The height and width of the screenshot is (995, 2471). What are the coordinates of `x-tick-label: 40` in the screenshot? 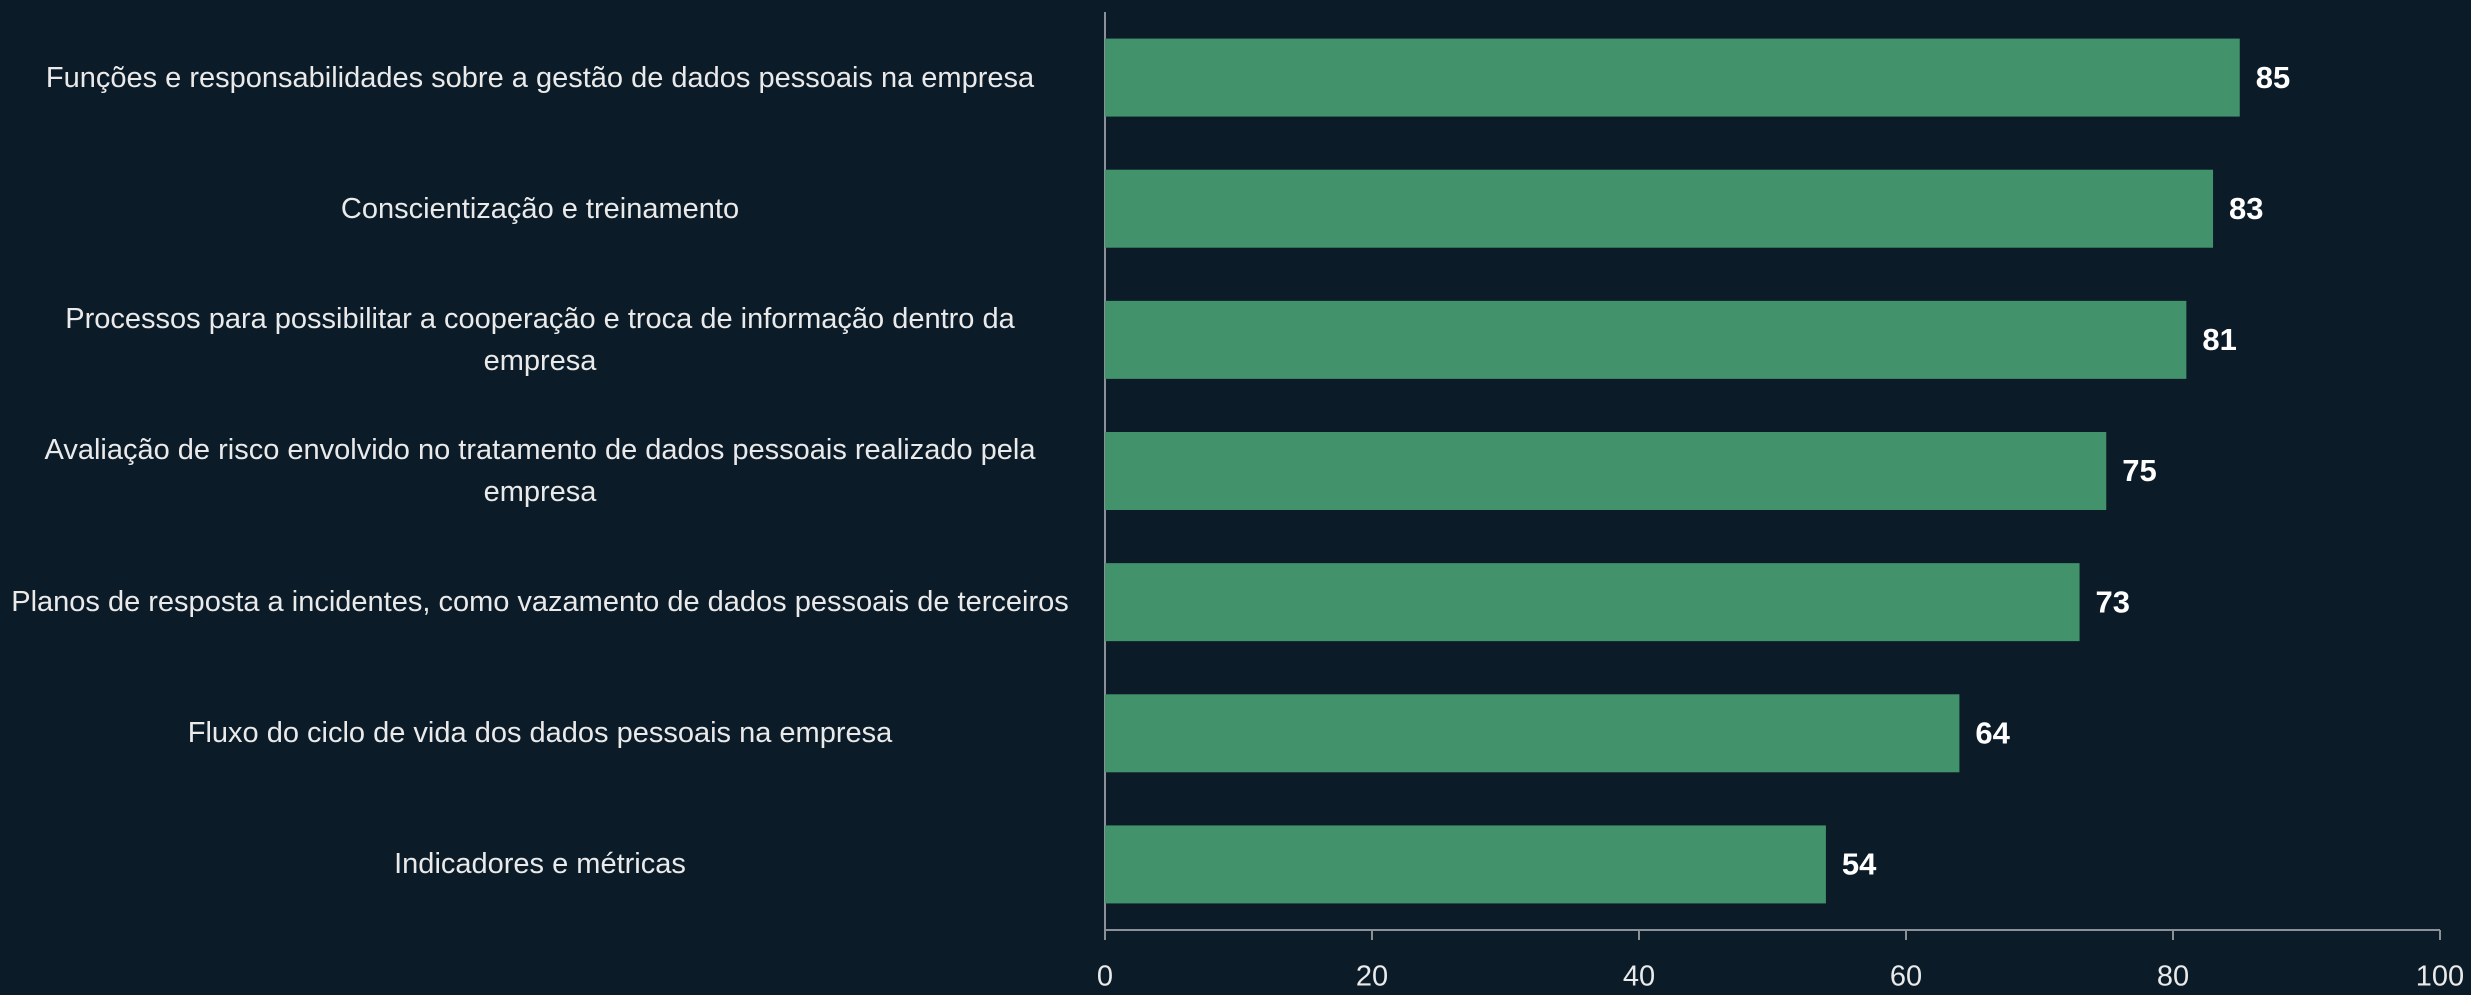 It's located at (1639, 977).